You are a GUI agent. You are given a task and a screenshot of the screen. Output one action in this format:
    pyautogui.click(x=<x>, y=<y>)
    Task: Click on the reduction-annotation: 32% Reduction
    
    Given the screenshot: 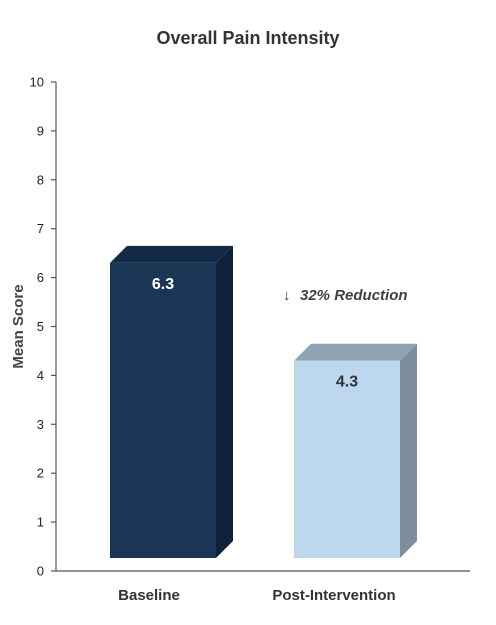 What is the action you would take?
    pyautogui.click(x=354, y=295)
    